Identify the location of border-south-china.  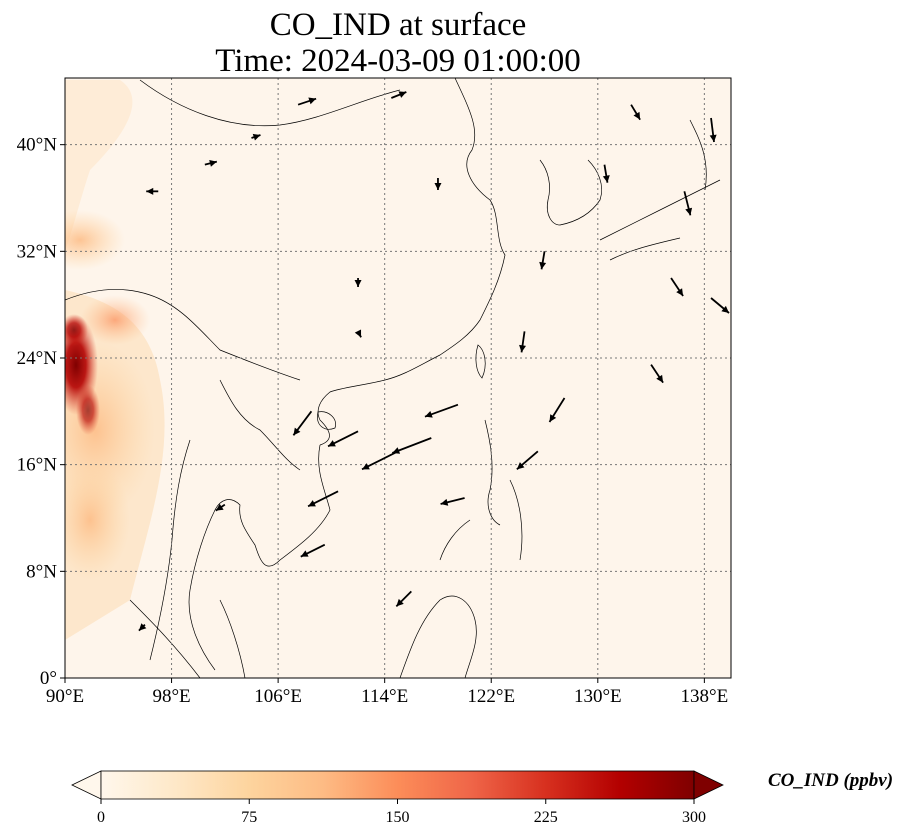
(183, 335).